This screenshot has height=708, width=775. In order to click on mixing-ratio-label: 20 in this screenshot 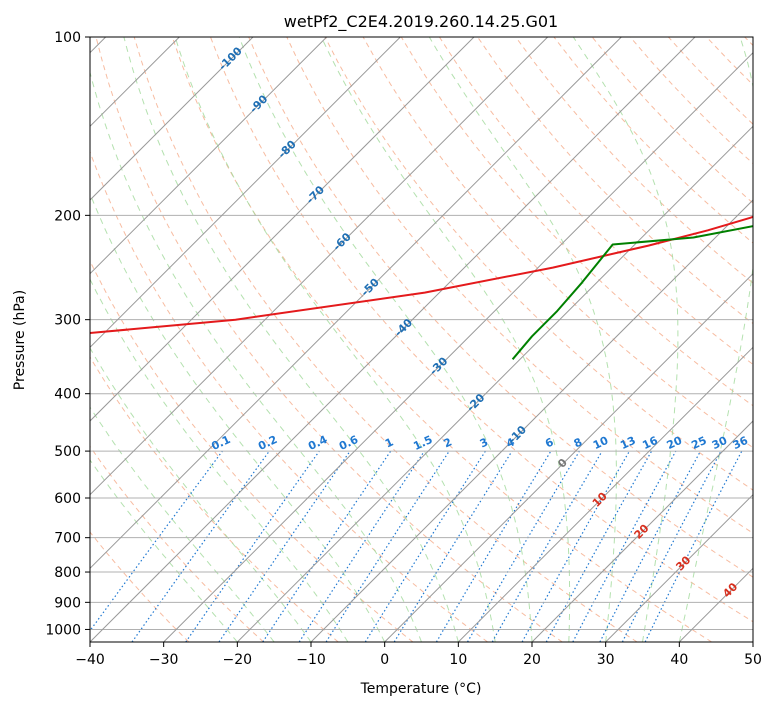, I will do `click(675, 443)`.